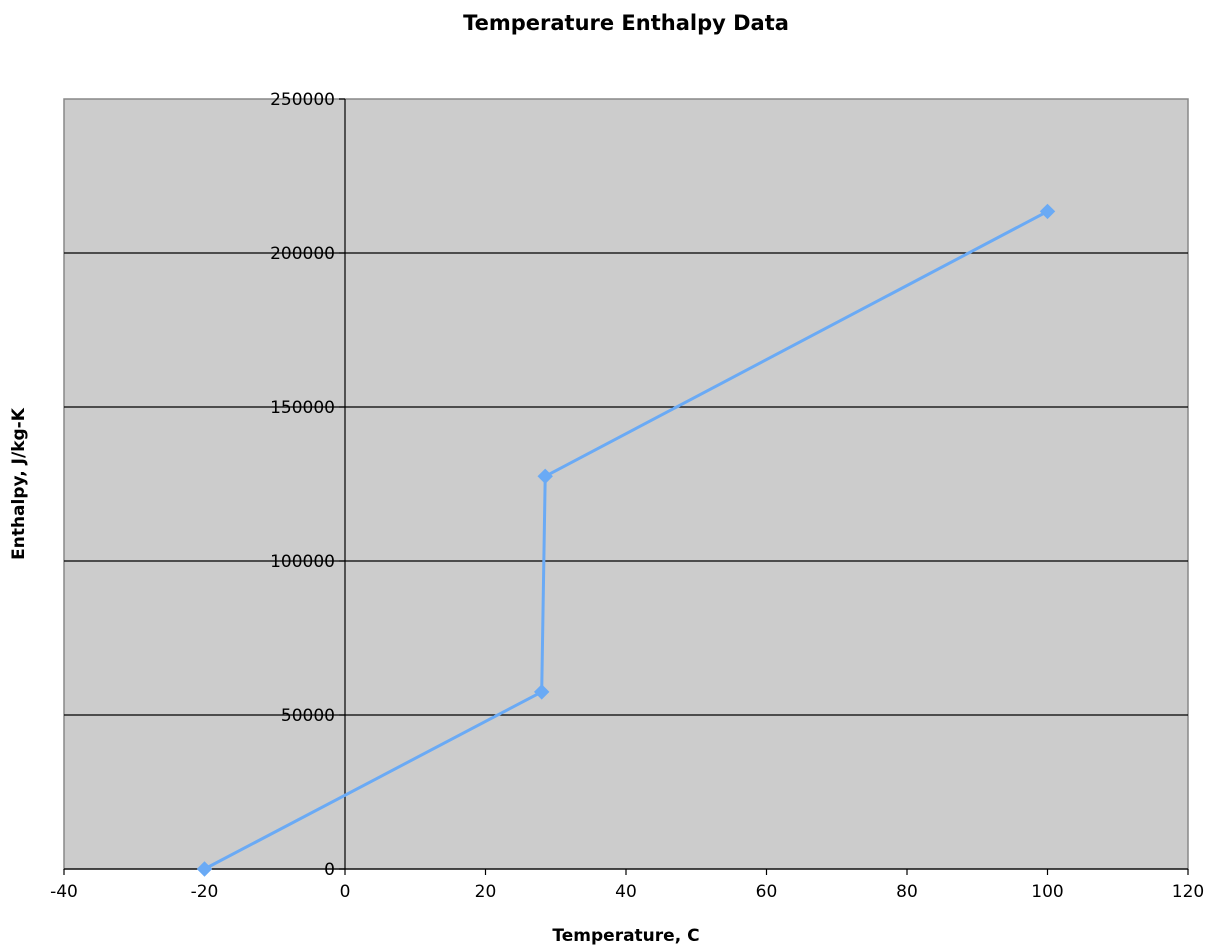  I want to click on x-tick-label: 120, so click(1188, 892).